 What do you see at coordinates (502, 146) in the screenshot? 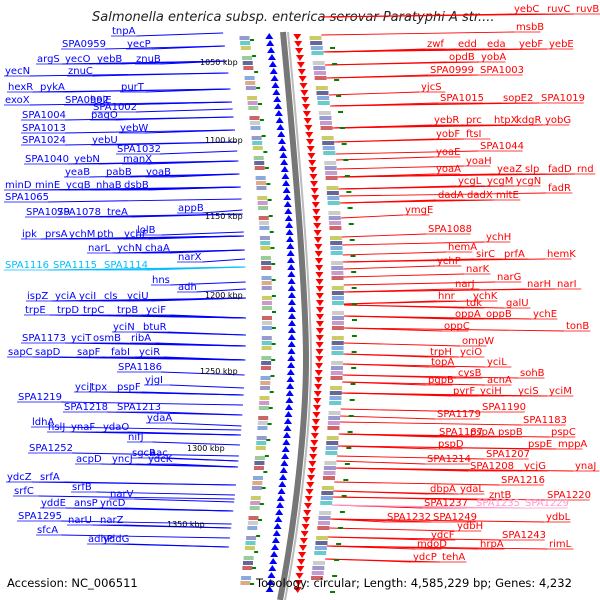
I see `right-gene-label: SPA1044` at bounding box center [502, 146].